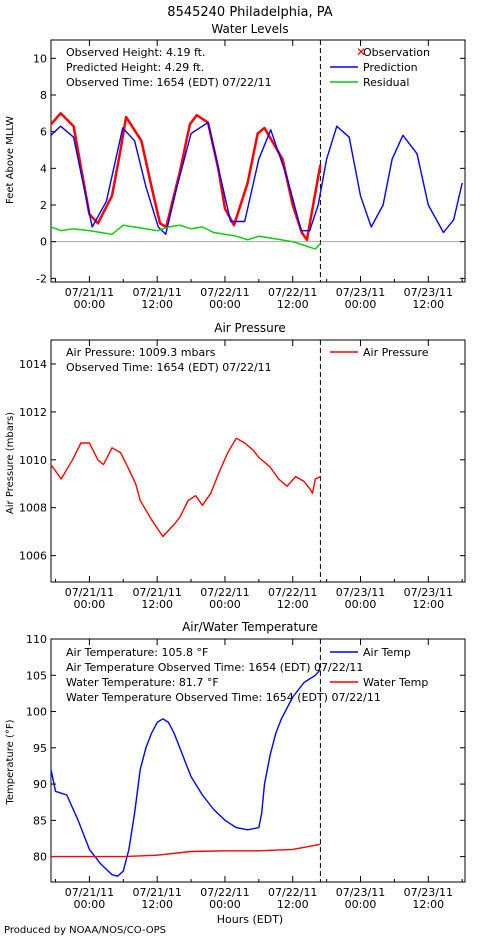  I want to click on legend-water-temp-label: Water Temp, so click(395, 682).